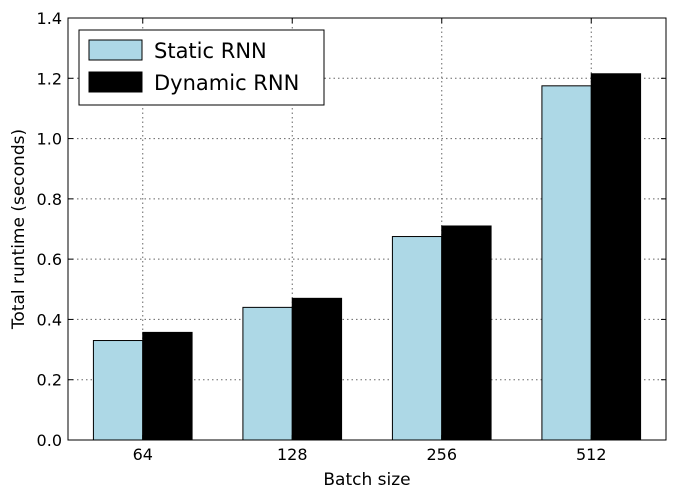 The width and height of the screenshot is (677, 498). Describe the element at coordinates (210, 51) in the screenshot. I see `legend-label: Static RNN` at that location.